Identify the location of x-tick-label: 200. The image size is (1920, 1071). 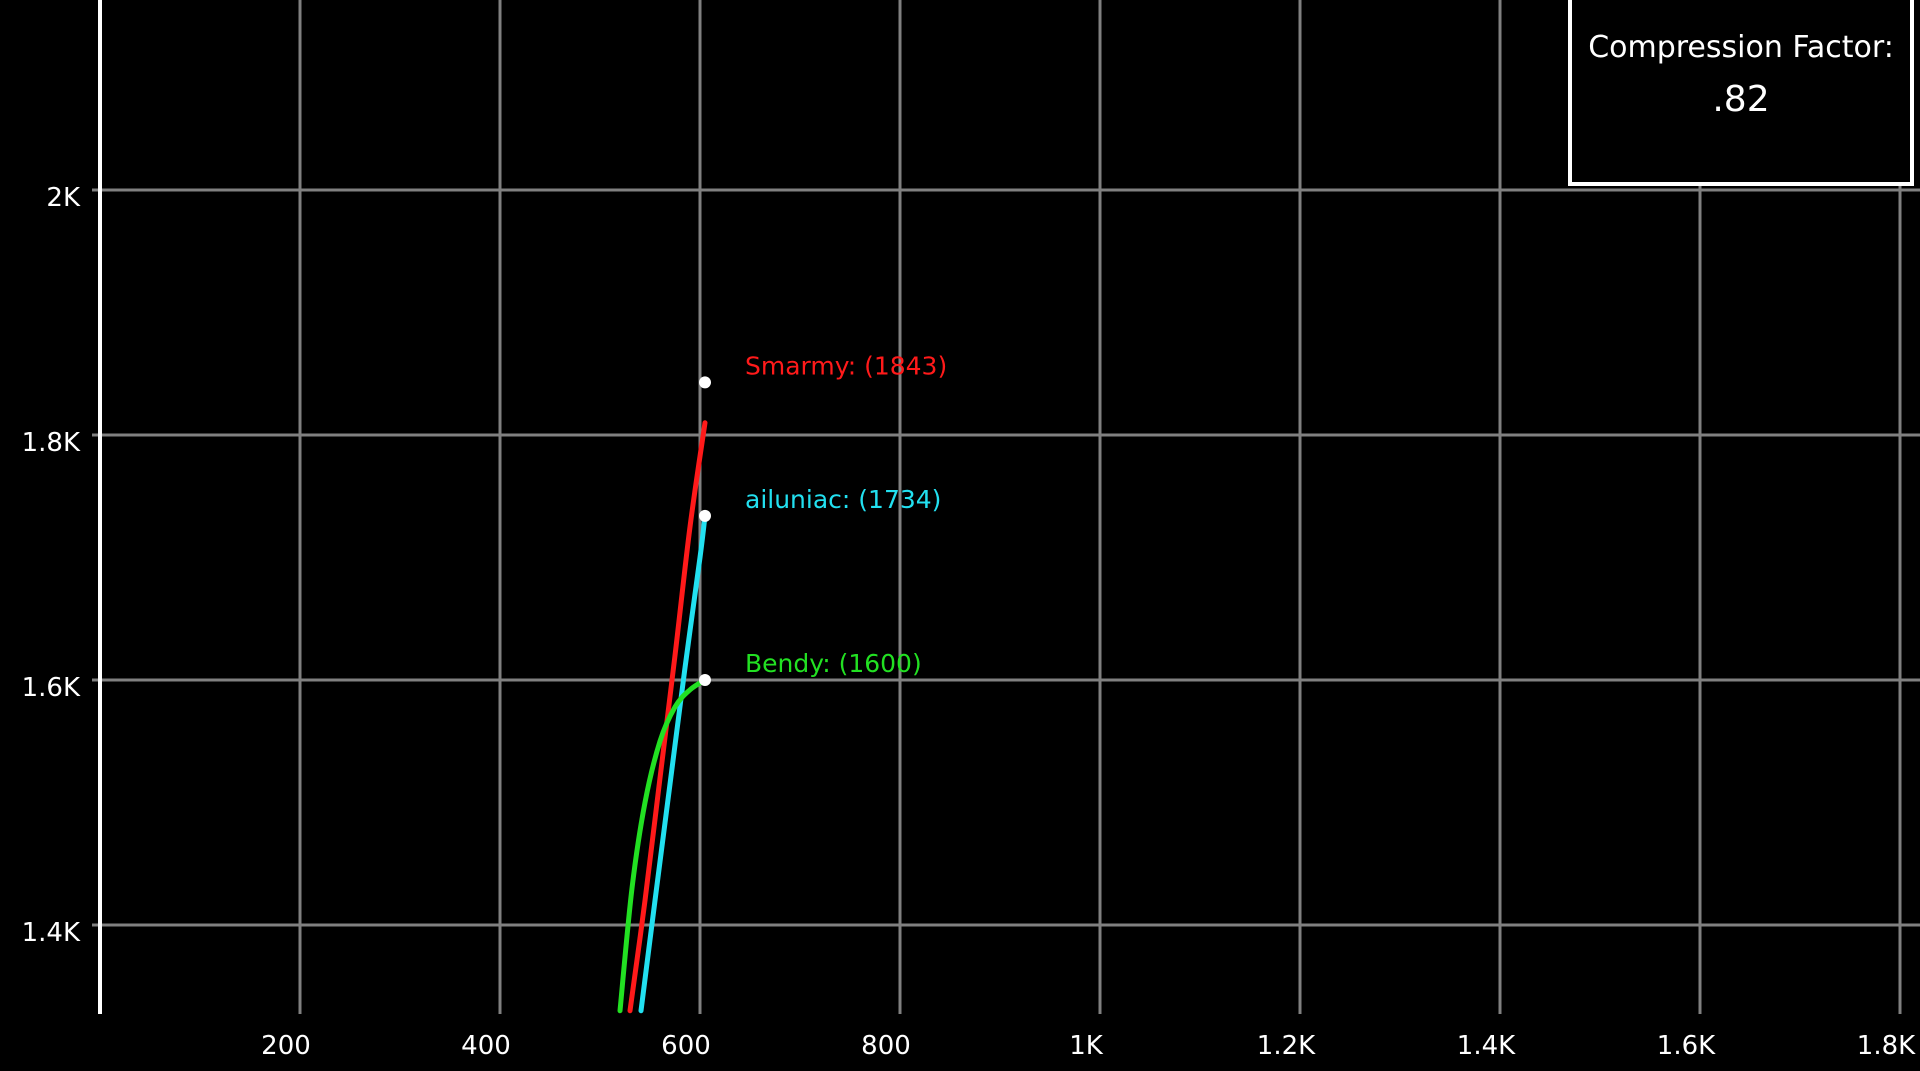
(286, 1046).